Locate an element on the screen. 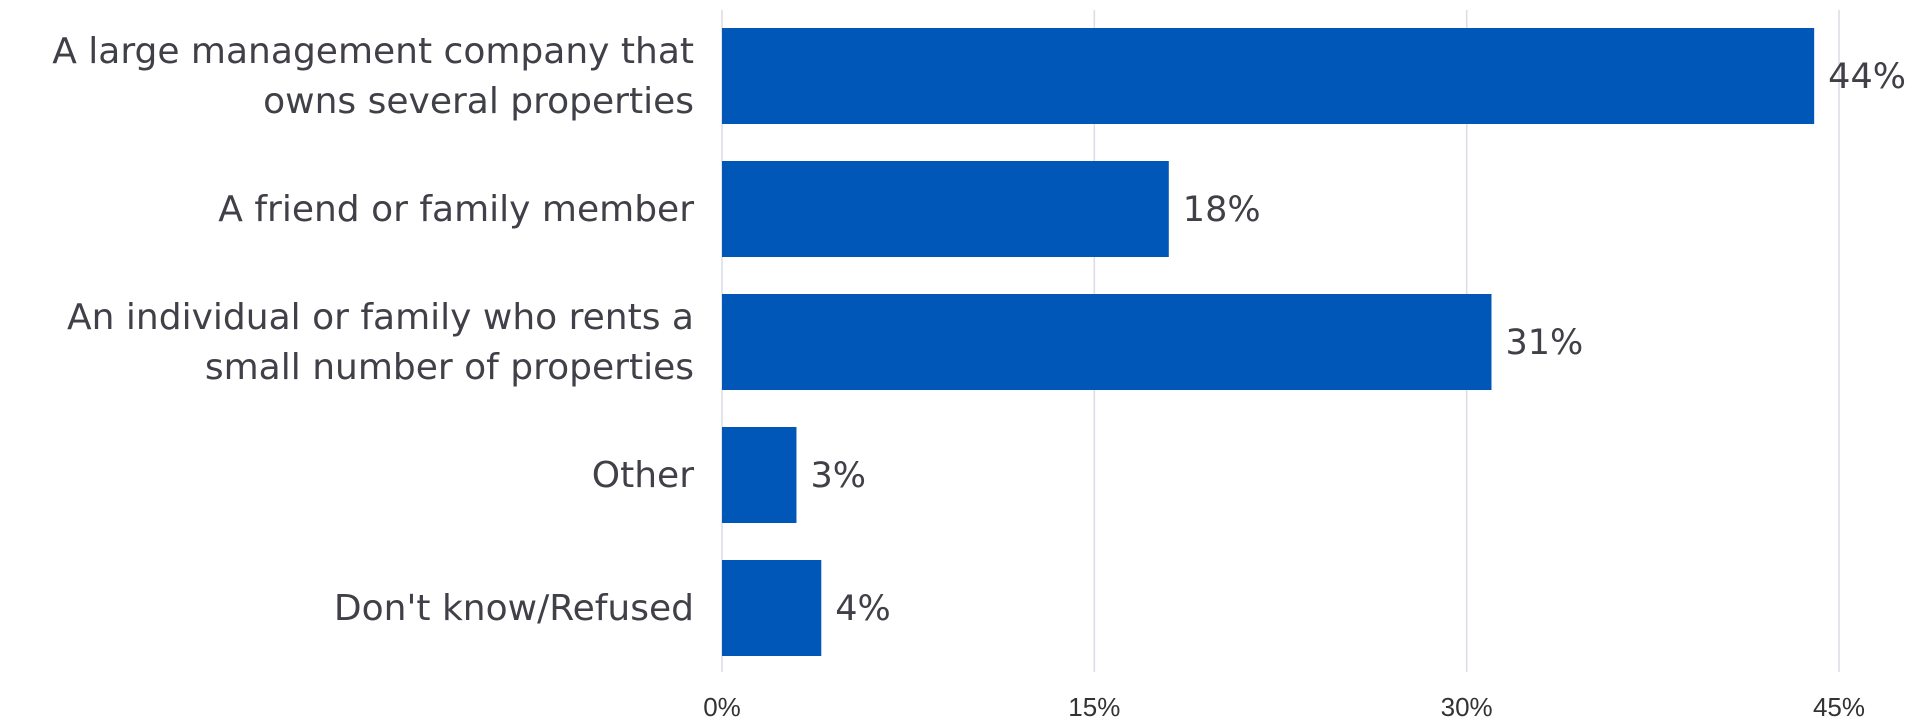  category-label-line: owns several properties is located at coordinates (478, 101).